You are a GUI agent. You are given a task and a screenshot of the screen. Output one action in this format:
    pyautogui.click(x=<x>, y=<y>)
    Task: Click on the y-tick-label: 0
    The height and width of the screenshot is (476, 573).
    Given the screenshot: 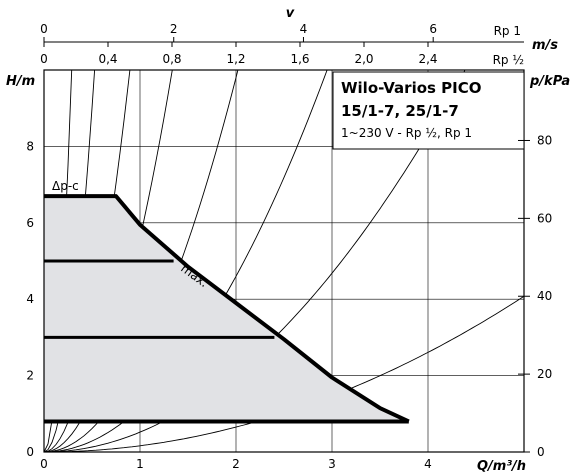 What is the action you would take?
    pyautogui.click(x=30, y=452)
    